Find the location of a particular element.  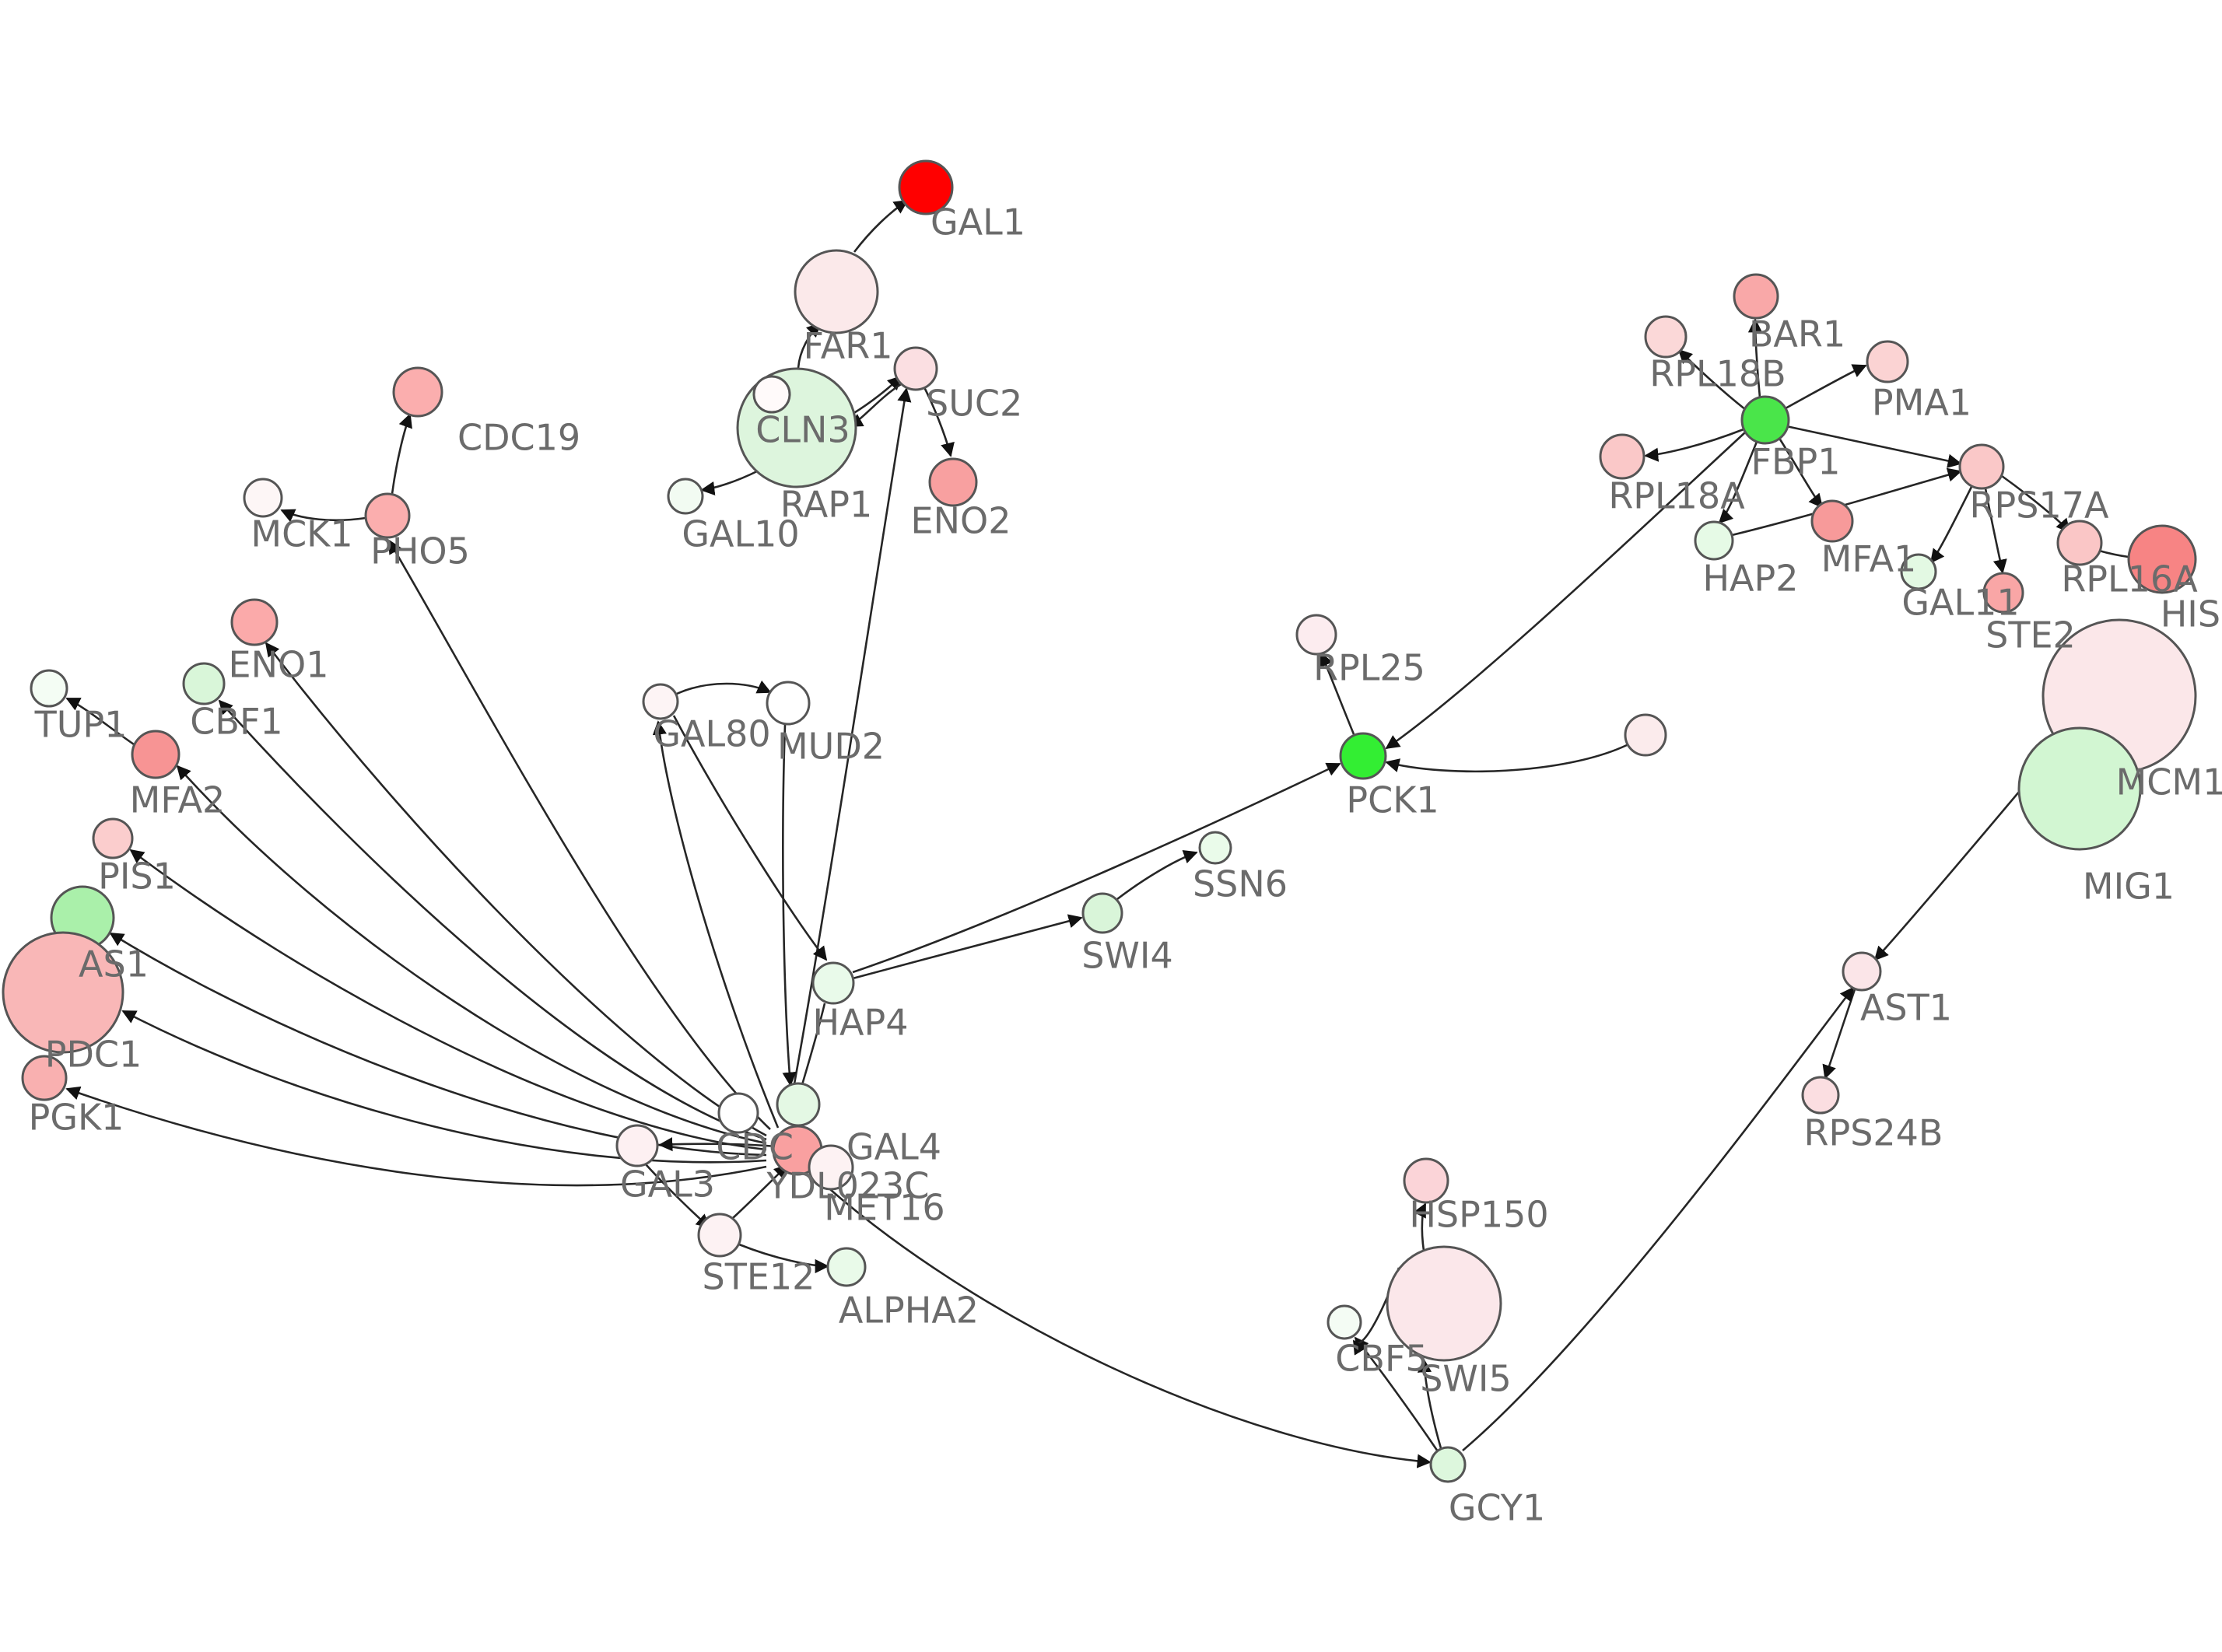

edge-FBP1-to-BAR1 is located at coordinates (1755, 358).